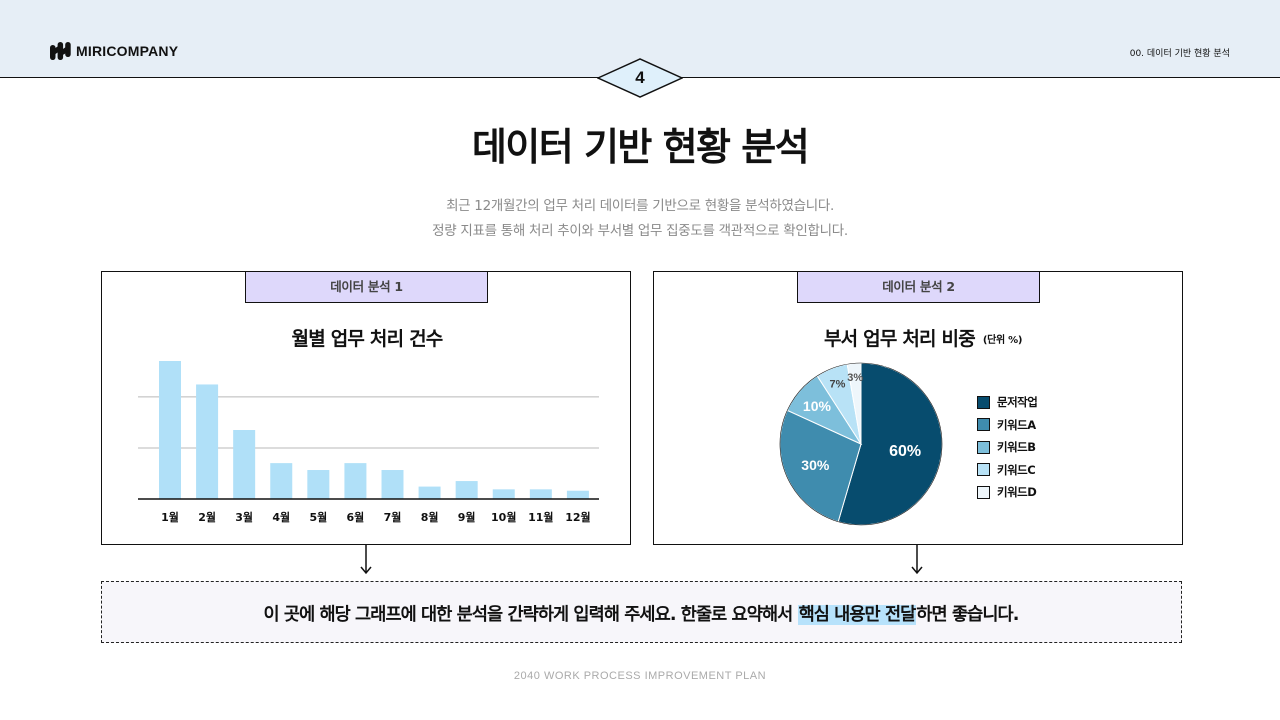 Image resolution: width=1280 pixels, height=720 pixels. I want to click on legend-label: 키워드B, so click(1016, 447).